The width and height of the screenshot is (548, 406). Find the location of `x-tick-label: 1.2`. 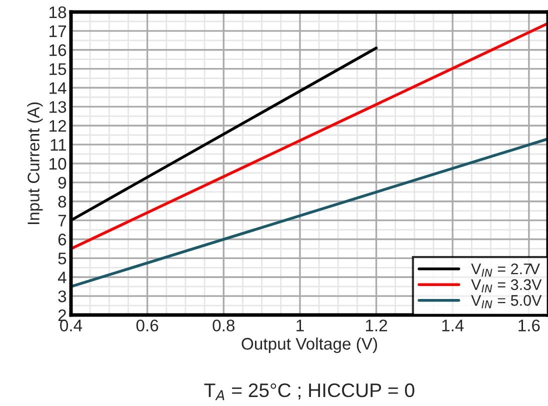

x-tick-label: 1.2 is located at coordinates (377, 326).